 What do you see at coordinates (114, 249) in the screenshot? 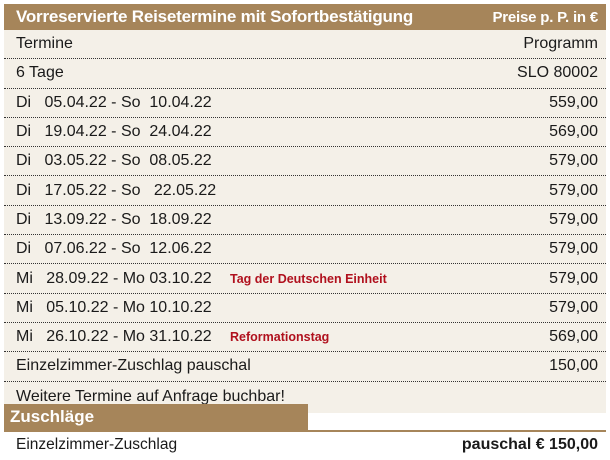
I see `date-range: Di 07.06.22 - So 12.06.22` at bounding box center [114, 249].